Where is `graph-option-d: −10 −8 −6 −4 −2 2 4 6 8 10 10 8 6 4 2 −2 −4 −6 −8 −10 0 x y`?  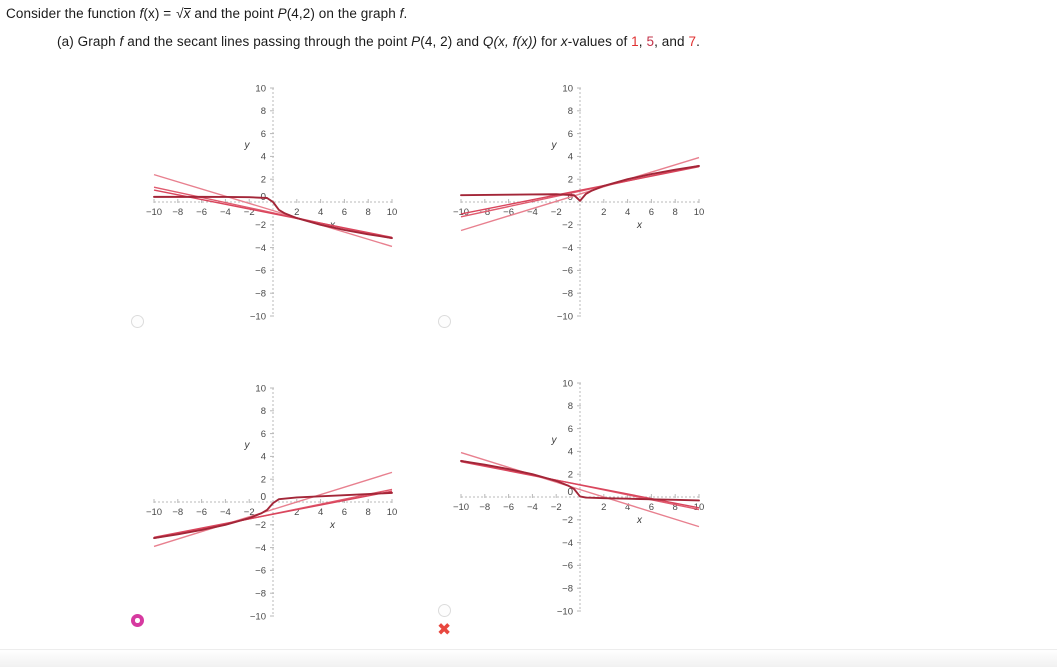
graph-option-d: −10 −8 −6 −4 −2 2 4 6 8 10 10 8 6 4 2 −2 −4 −6 −8 −10 0 x y is located at coordinates (577, 495).